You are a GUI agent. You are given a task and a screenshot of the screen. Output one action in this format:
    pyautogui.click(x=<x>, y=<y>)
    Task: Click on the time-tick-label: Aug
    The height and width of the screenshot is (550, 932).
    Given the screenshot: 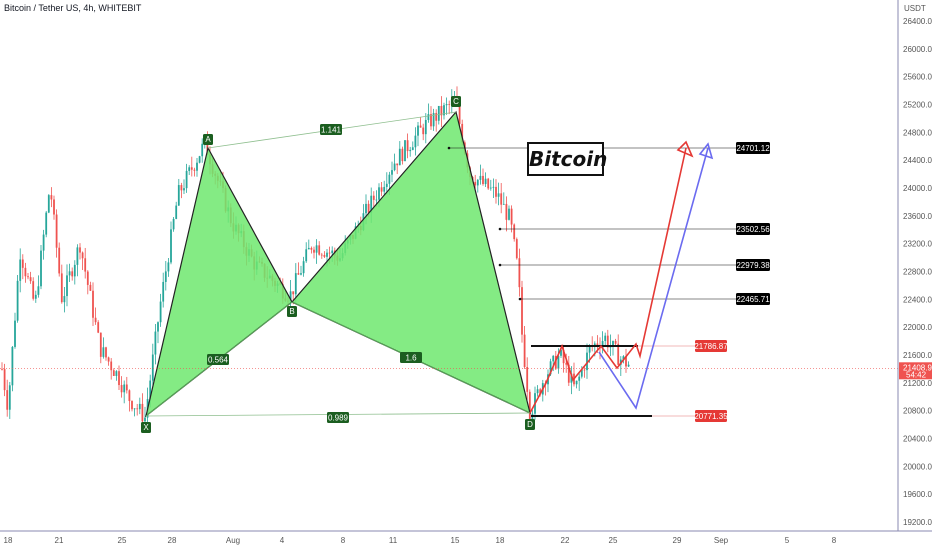 What is the action you would take?
    pyautogui.click(x=233, y=540)
    